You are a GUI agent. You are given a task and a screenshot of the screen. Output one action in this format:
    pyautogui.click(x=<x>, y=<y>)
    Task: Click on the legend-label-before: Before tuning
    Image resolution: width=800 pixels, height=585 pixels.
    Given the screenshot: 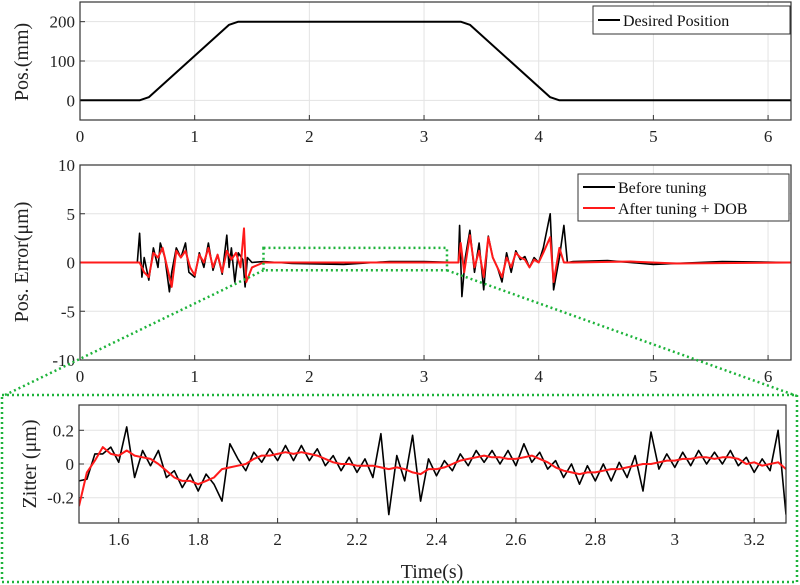 What is the action you would take?
    pyautogui.click(x=662, y=188)
    